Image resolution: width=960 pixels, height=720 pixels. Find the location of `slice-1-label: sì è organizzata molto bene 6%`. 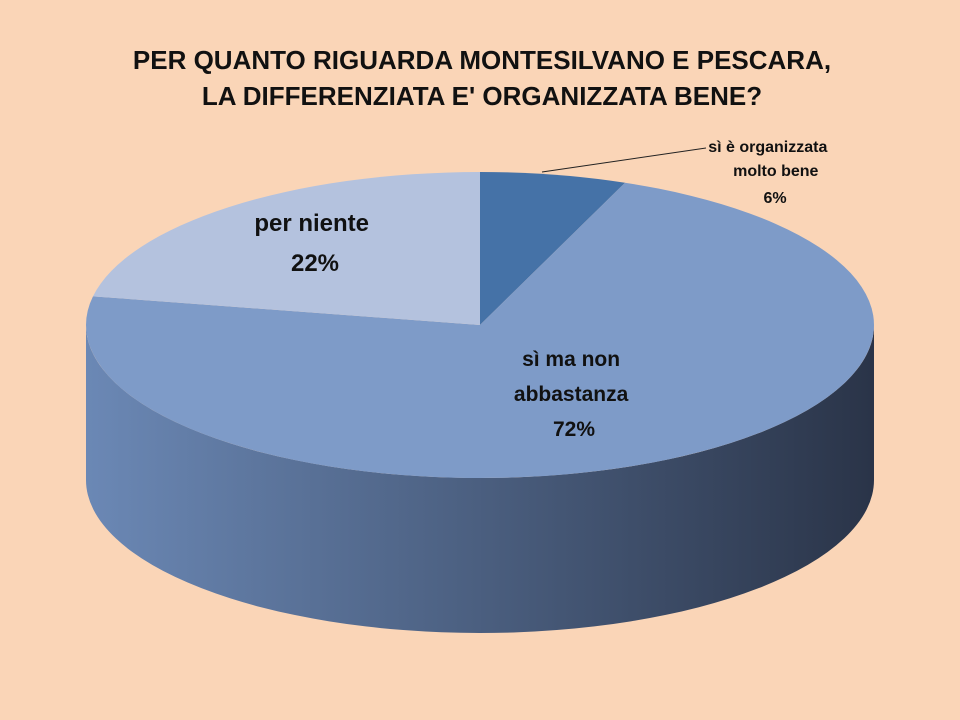

slice-1-label: sì è organizzata molto bene 6% is located at coordinates (770, 173).